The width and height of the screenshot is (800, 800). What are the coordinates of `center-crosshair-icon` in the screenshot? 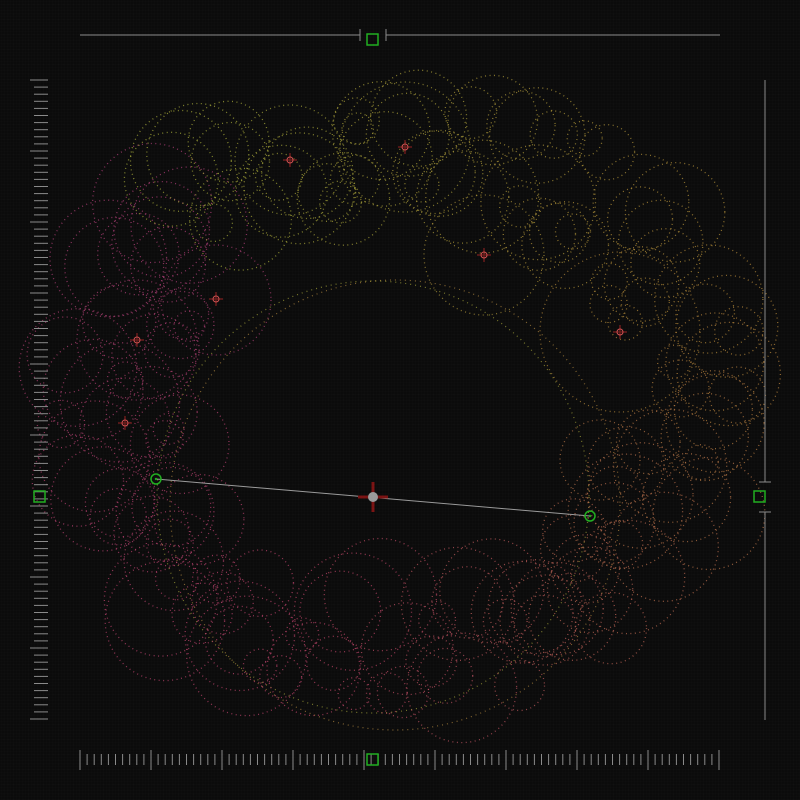 It's located at (373, 497).